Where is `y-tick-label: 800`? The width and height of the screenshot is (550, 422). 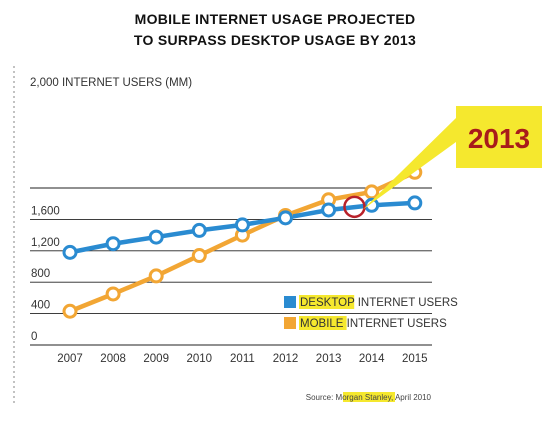 y-tick-label: 800 is located at coordinates (40, 274).